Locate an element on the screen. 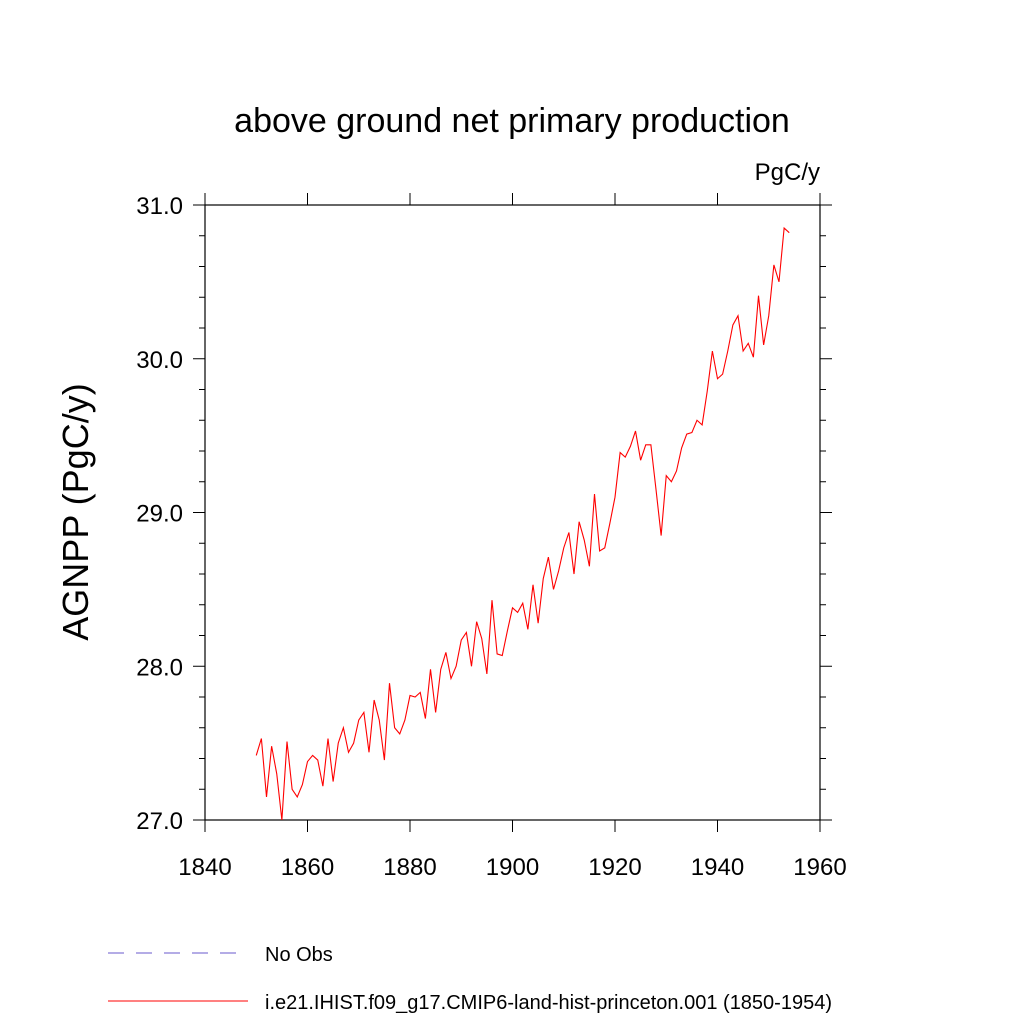  chart-title: above ground net primary production is located at coordinates (512, 121).